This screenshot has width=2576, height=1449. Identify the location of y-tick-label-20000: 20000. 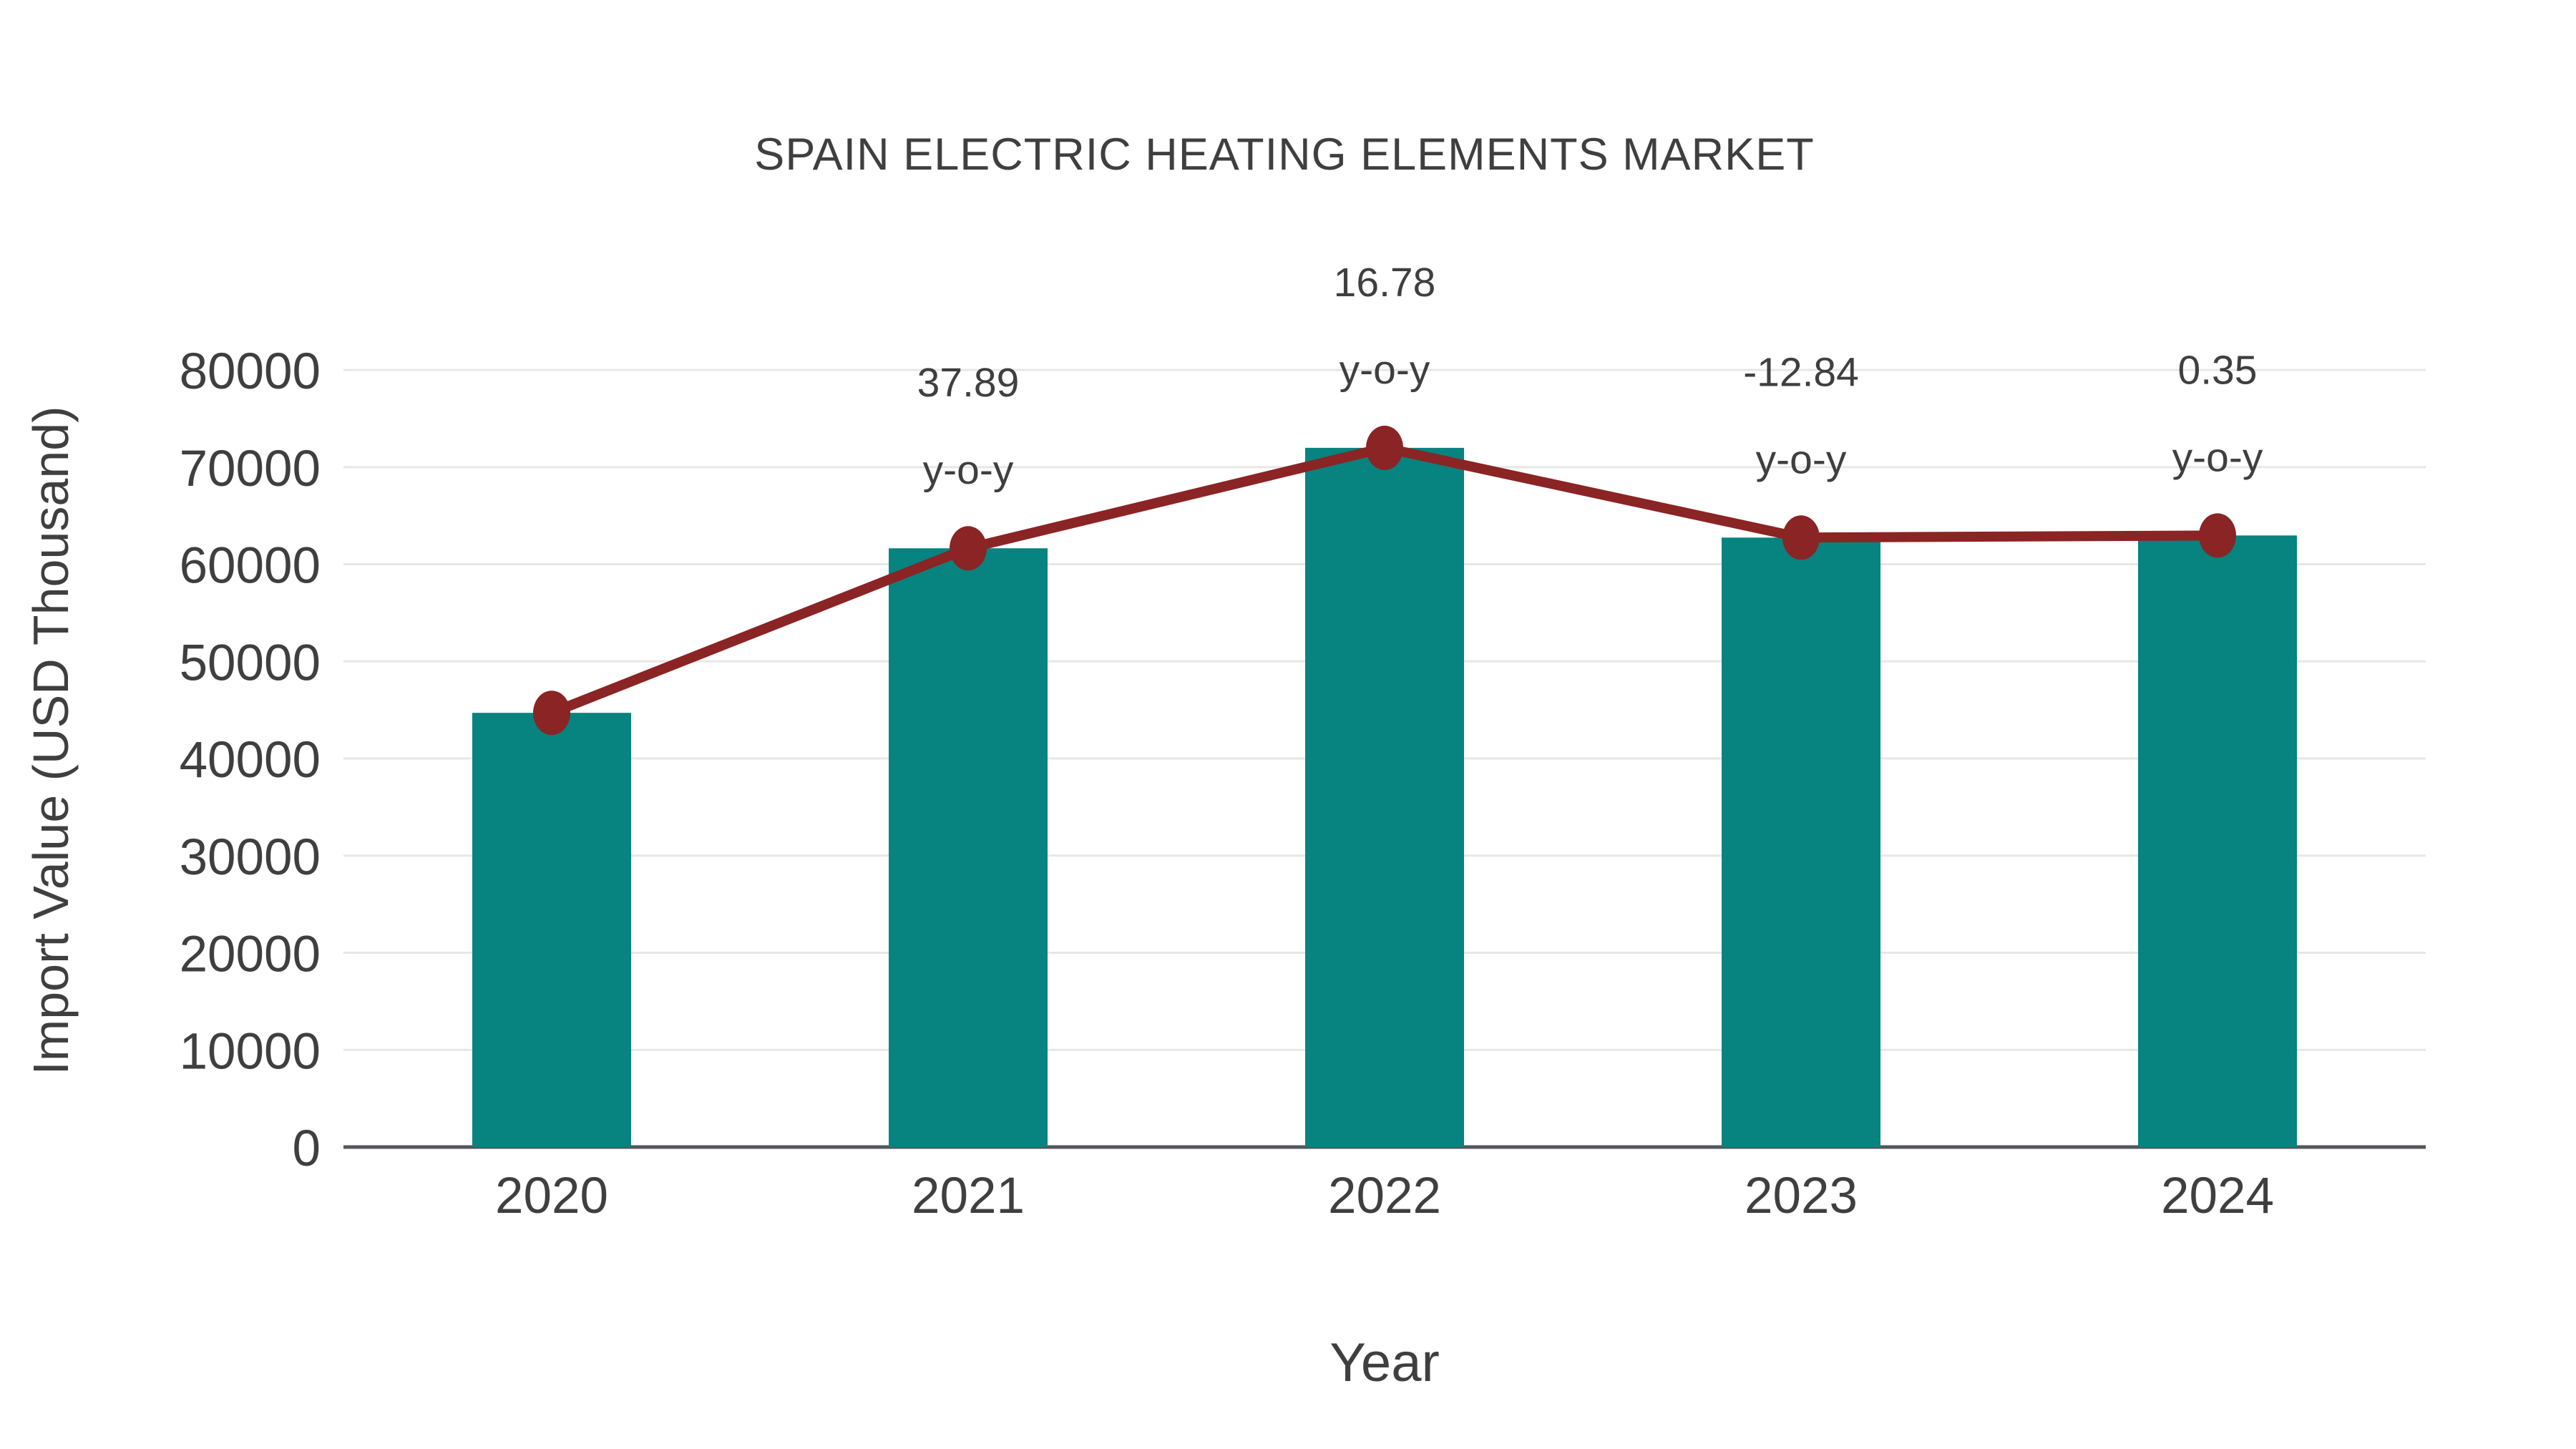
(250, 955).